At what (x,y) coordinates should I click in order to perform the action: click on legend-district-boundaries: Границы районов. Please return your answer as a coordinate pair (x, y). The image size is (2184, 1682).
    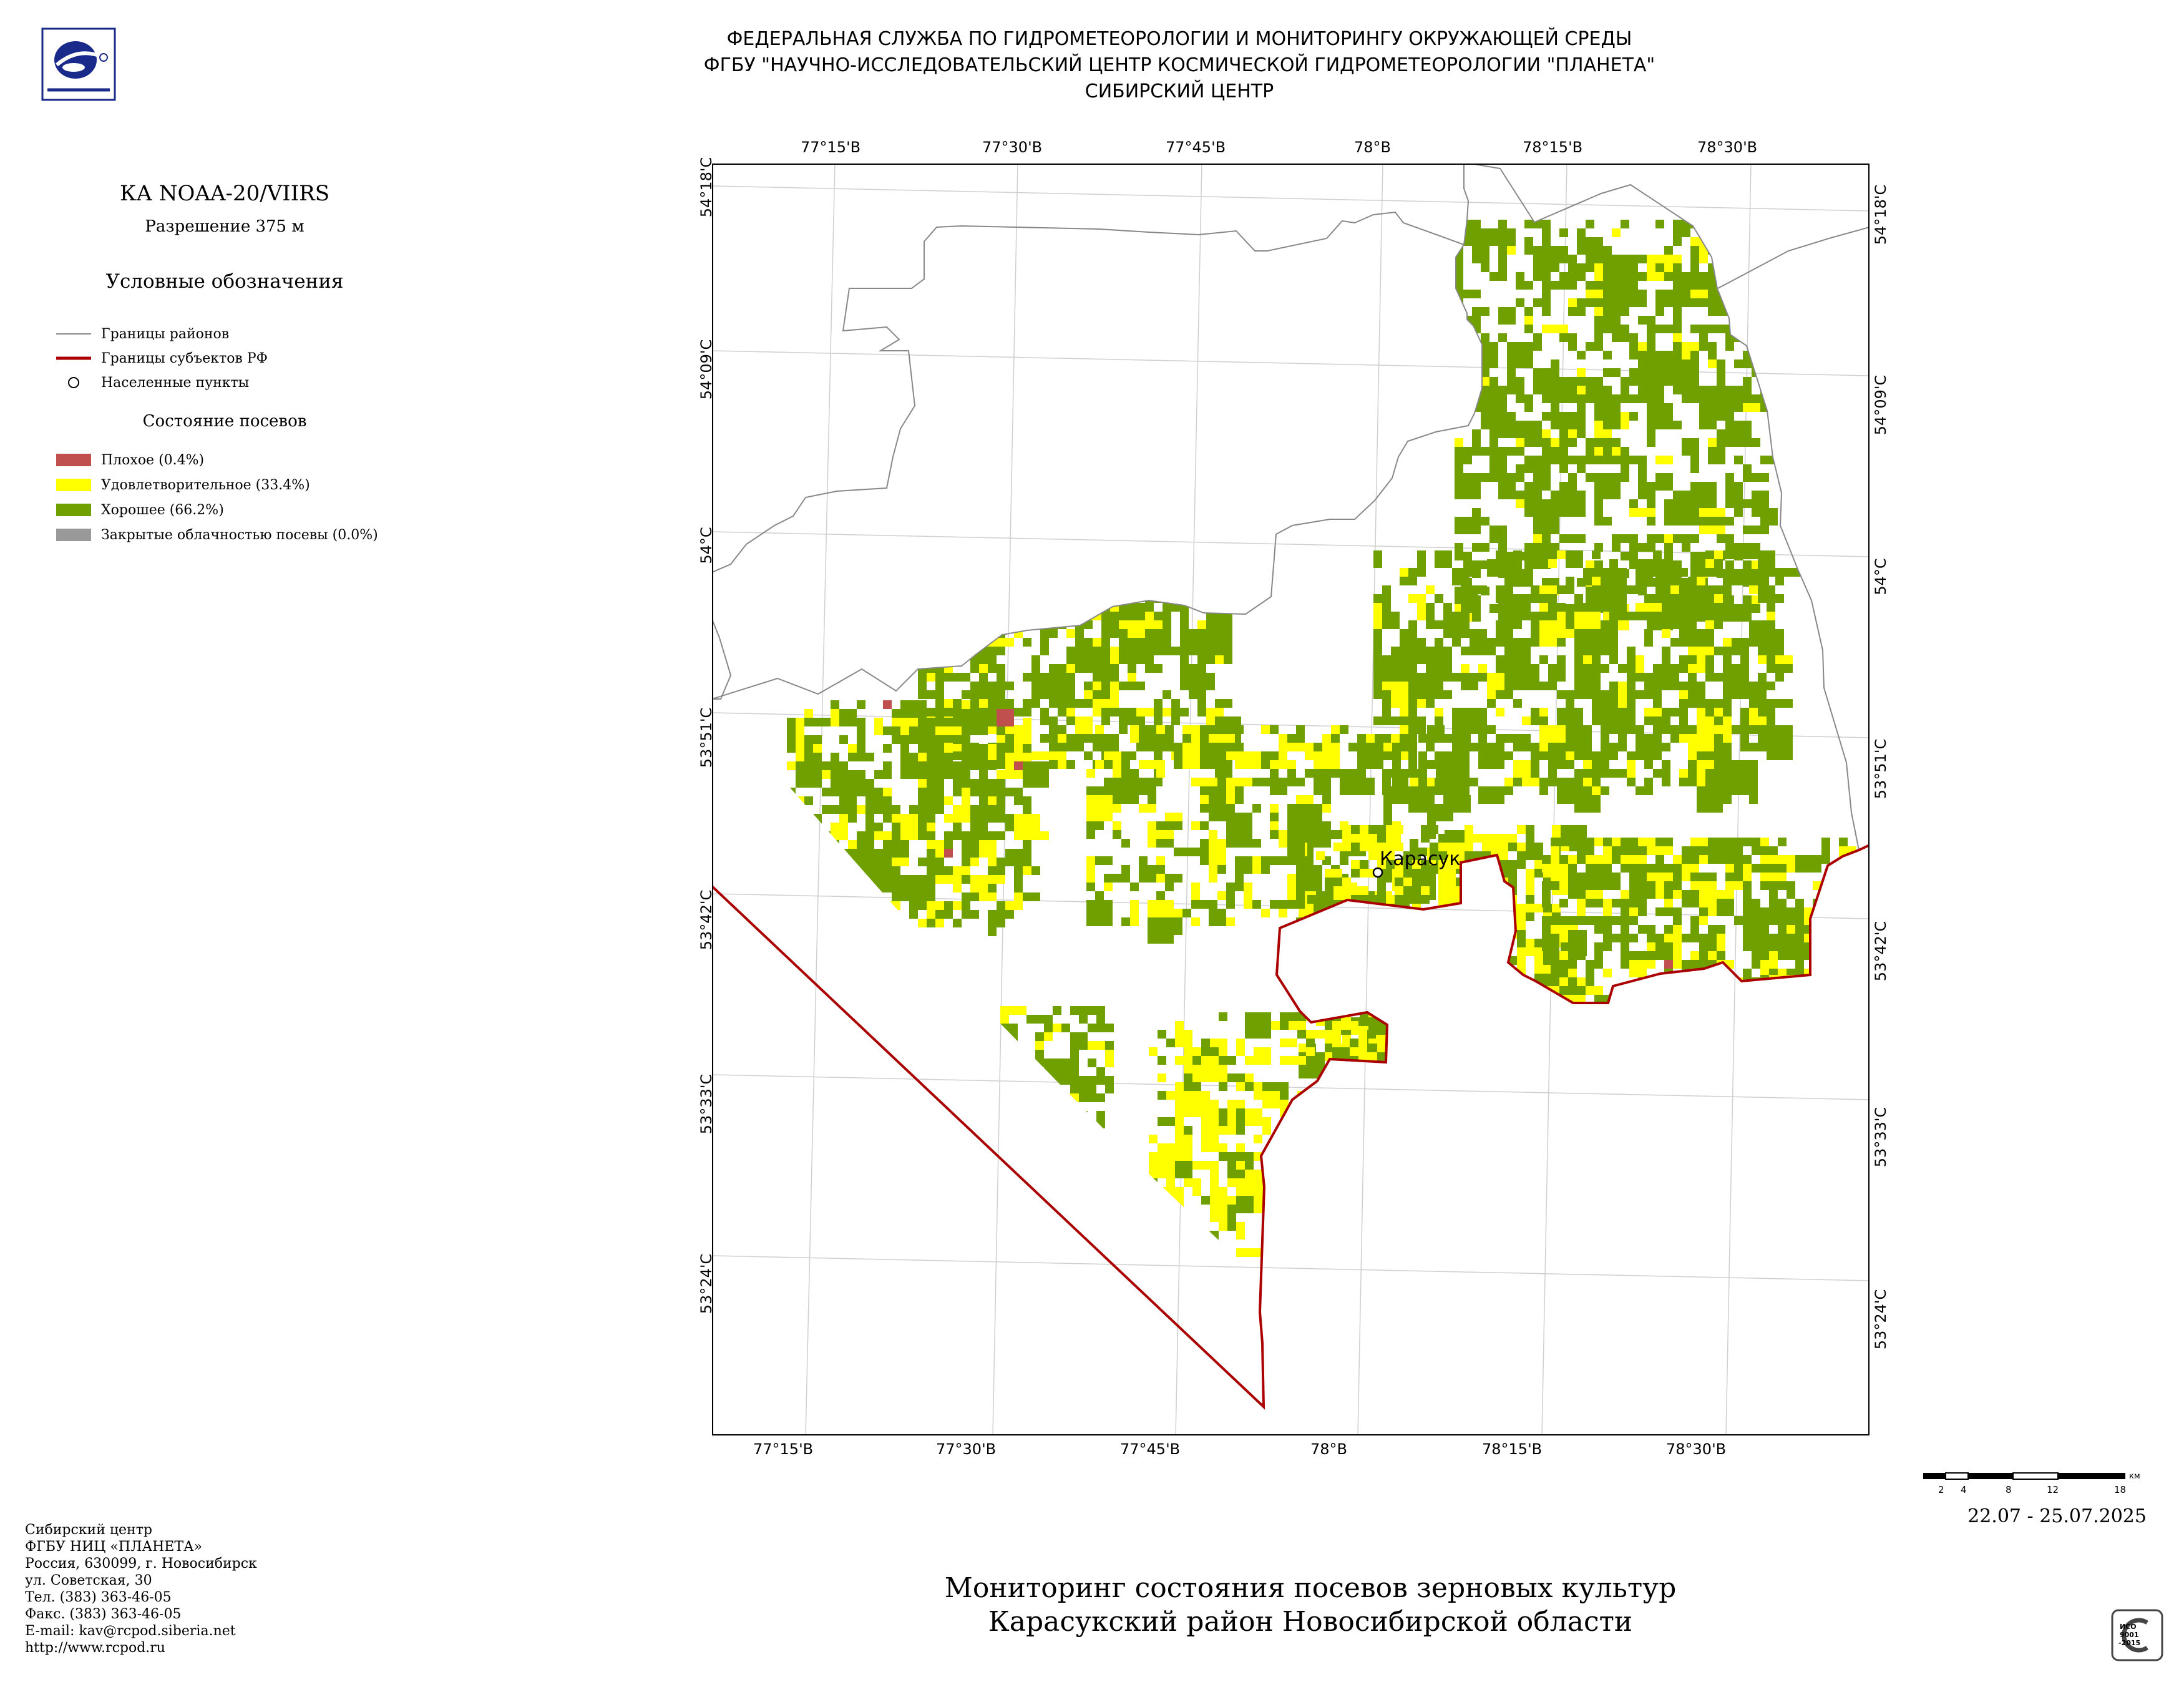
    Looking at the image, I should click on (142, 334).